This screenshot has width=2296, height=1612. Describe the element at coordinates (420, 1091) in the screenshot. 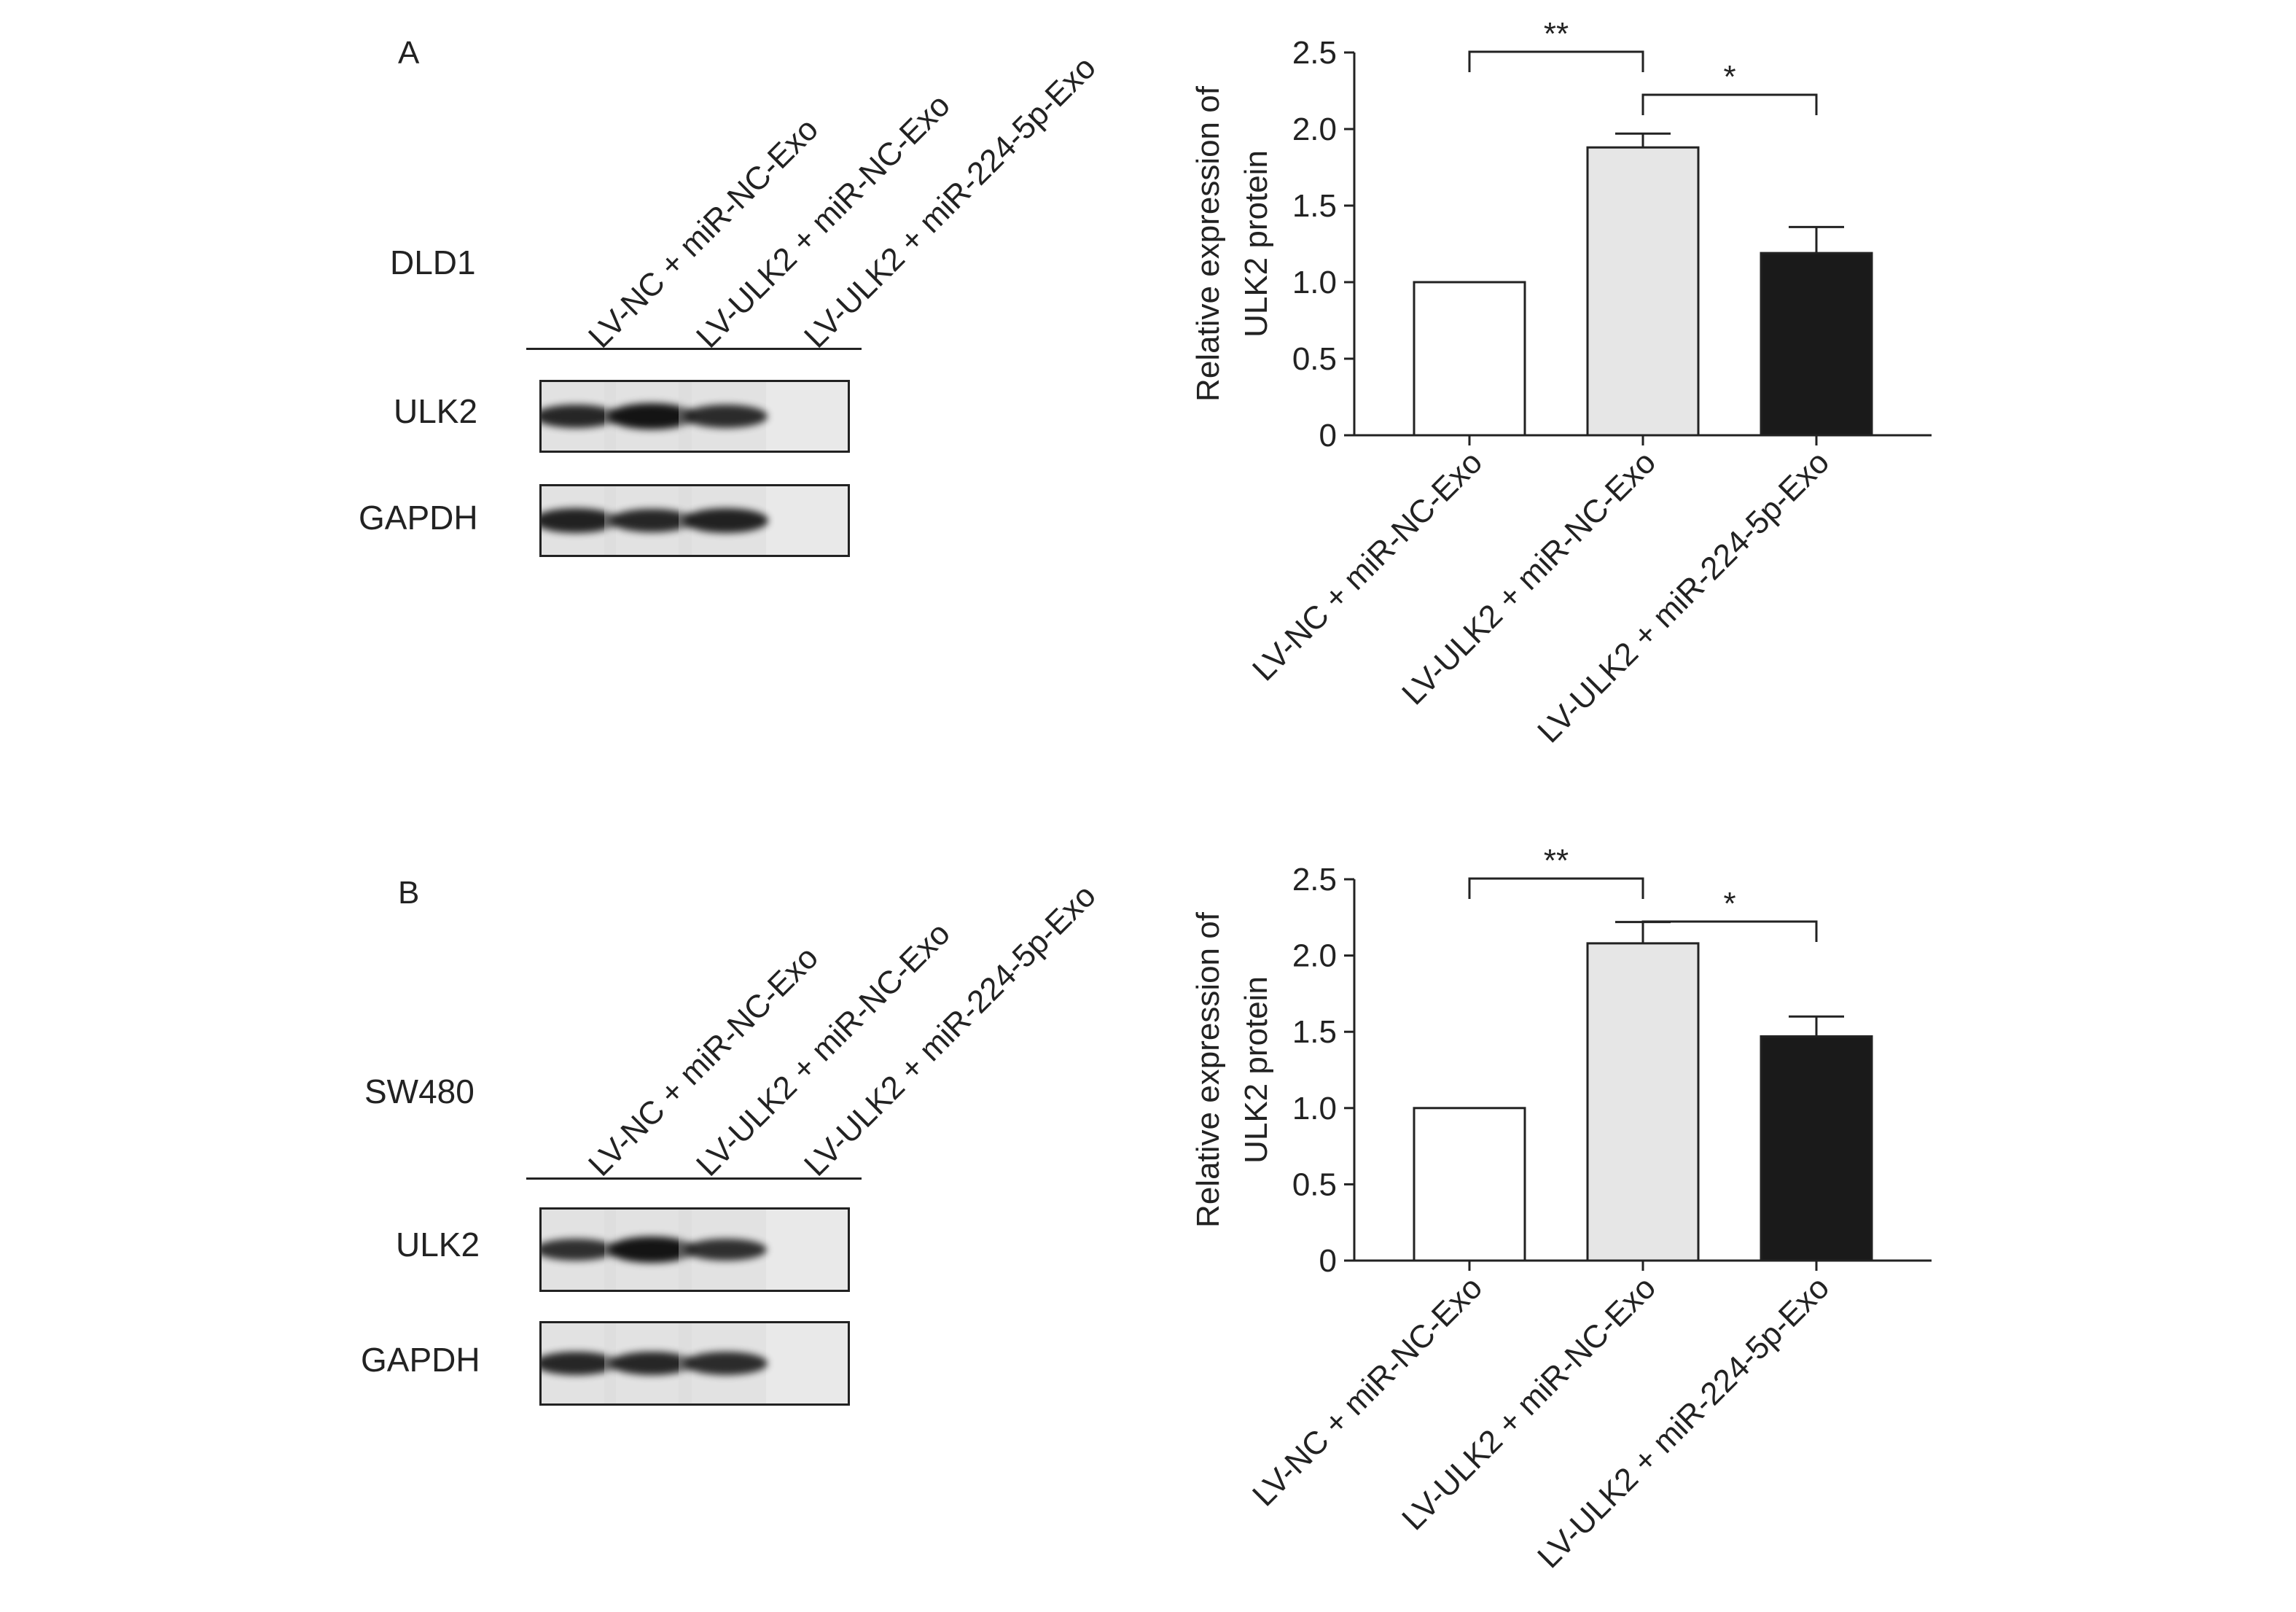

I see `cell-line-label: SW480` at that location.